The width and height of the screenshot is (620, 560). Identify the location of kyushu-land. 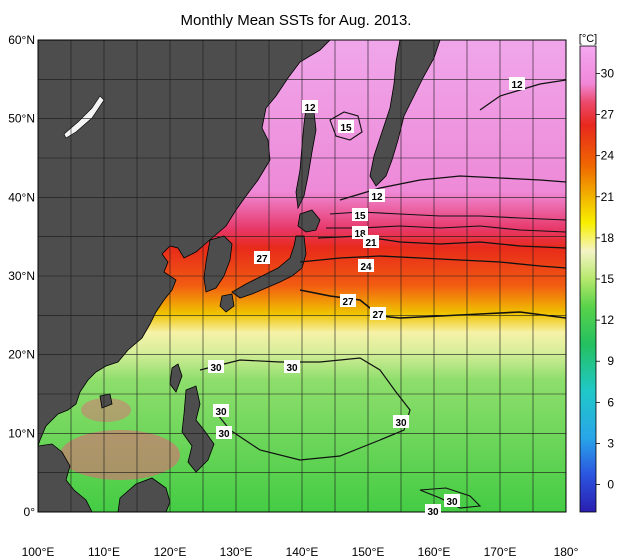
(227, 303).